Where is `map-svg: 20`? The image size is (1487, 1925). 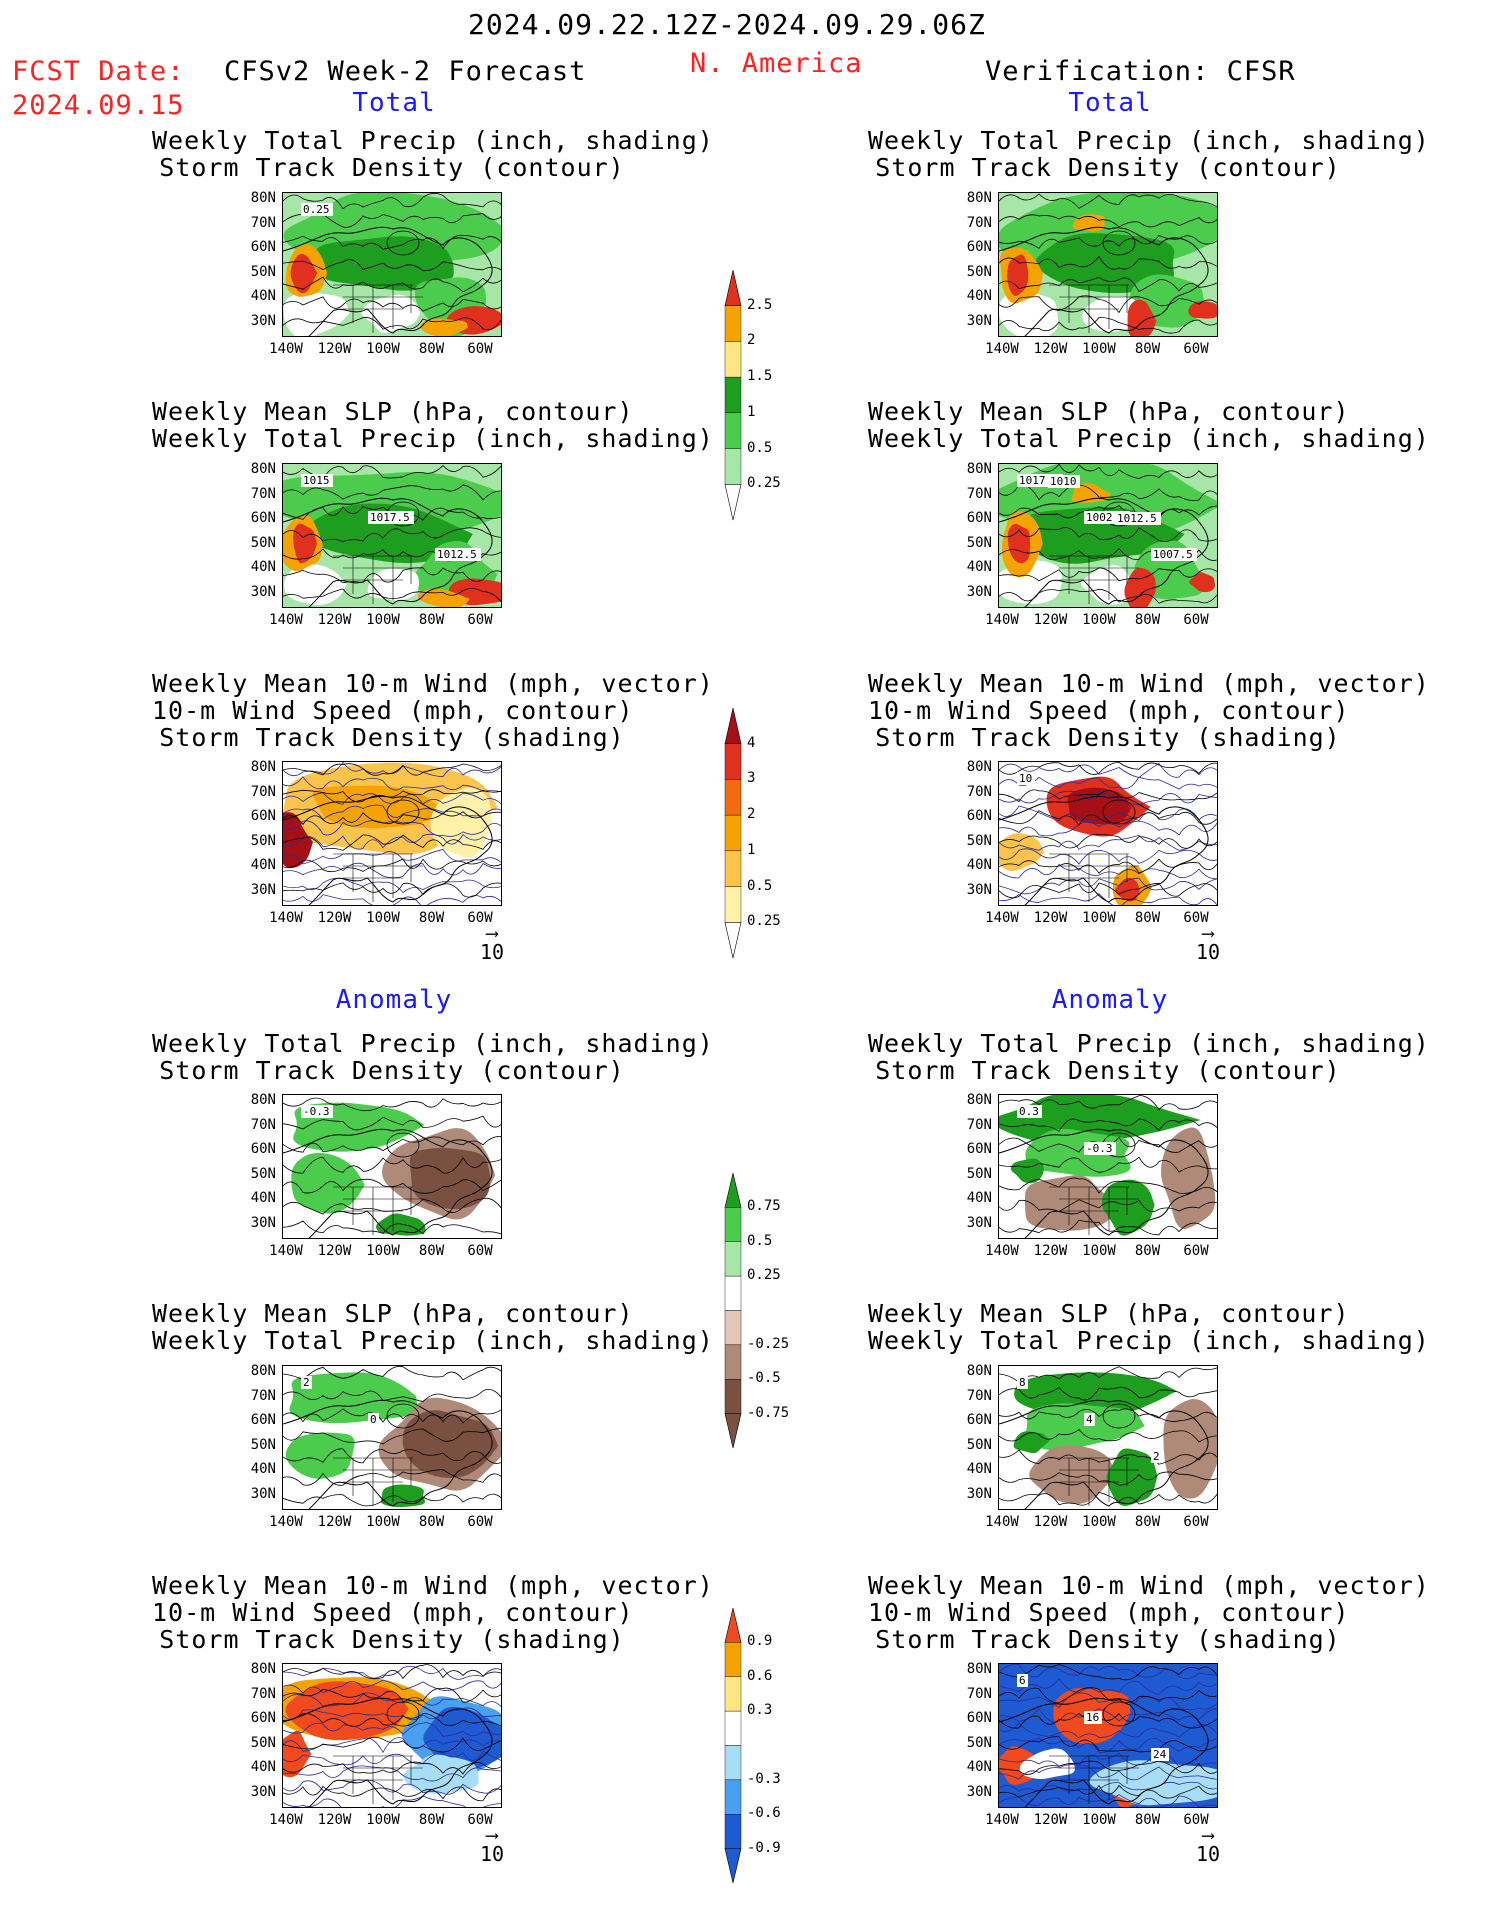 map-svg: 20 is located at coordinates (392, 1437).